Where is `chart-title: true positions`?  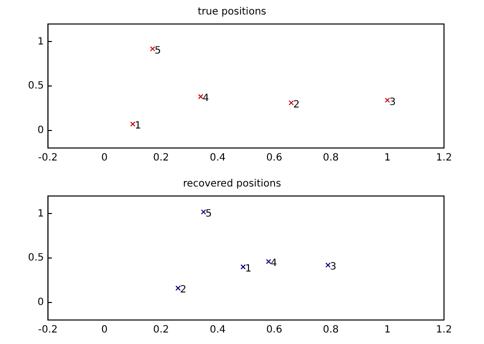
chart-title: true positions is located at coordinates (232, 12).